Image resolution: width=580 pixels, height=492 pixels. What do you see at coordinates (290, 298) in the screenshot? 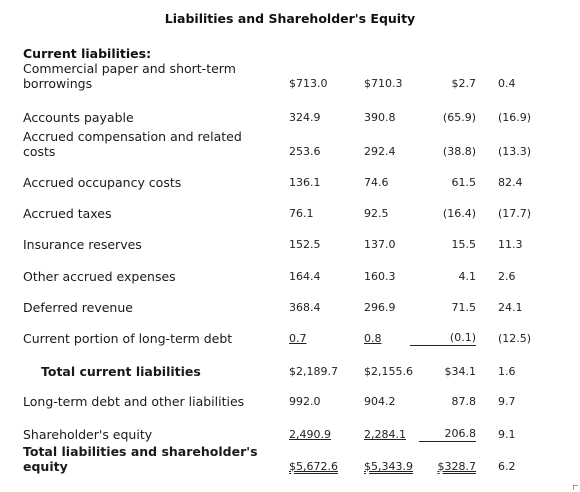
I see `table-row: Deferred revenue 368.4 296.9 71.5 24.1` at bounding box center [290, 298].